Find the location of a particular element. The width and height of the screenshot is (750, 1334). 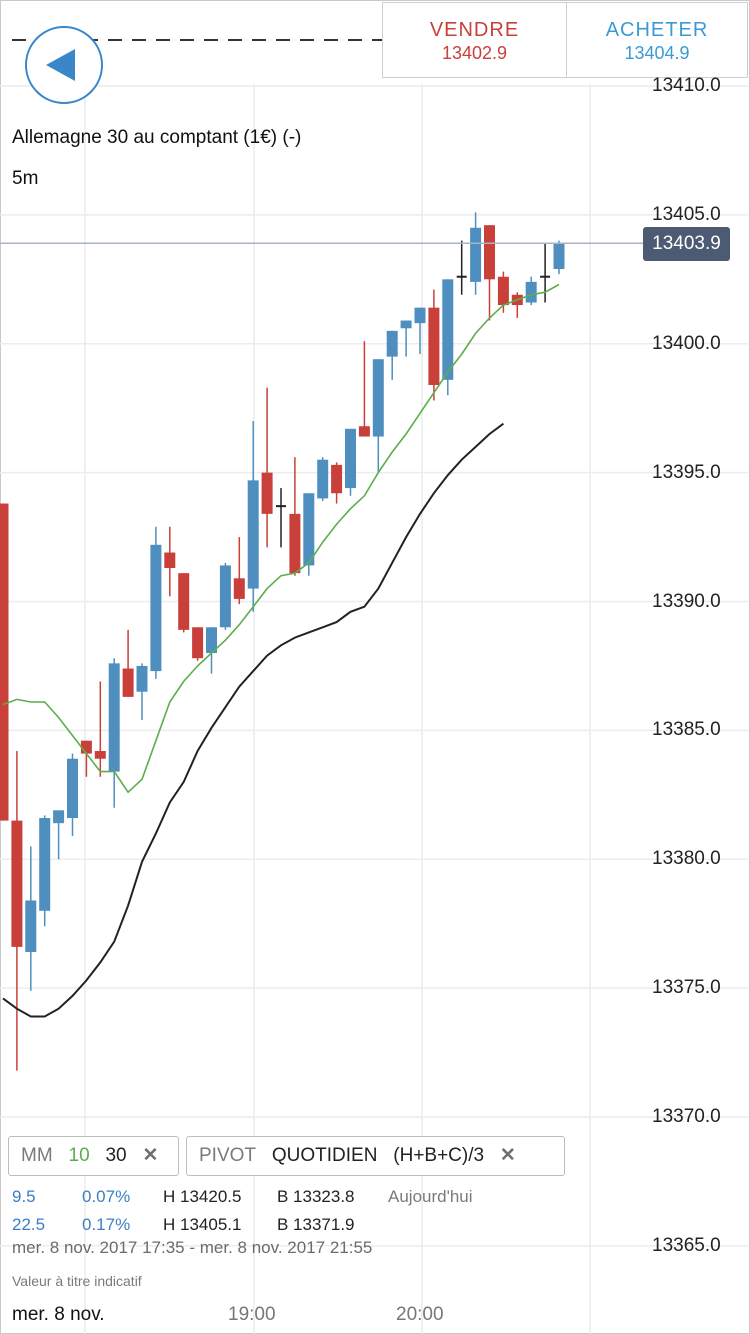

indicator-chip-pivot: PIVOT QUOTIDIEN (H+B+C)/3 ✕ is located at coordinates (375, 1156).